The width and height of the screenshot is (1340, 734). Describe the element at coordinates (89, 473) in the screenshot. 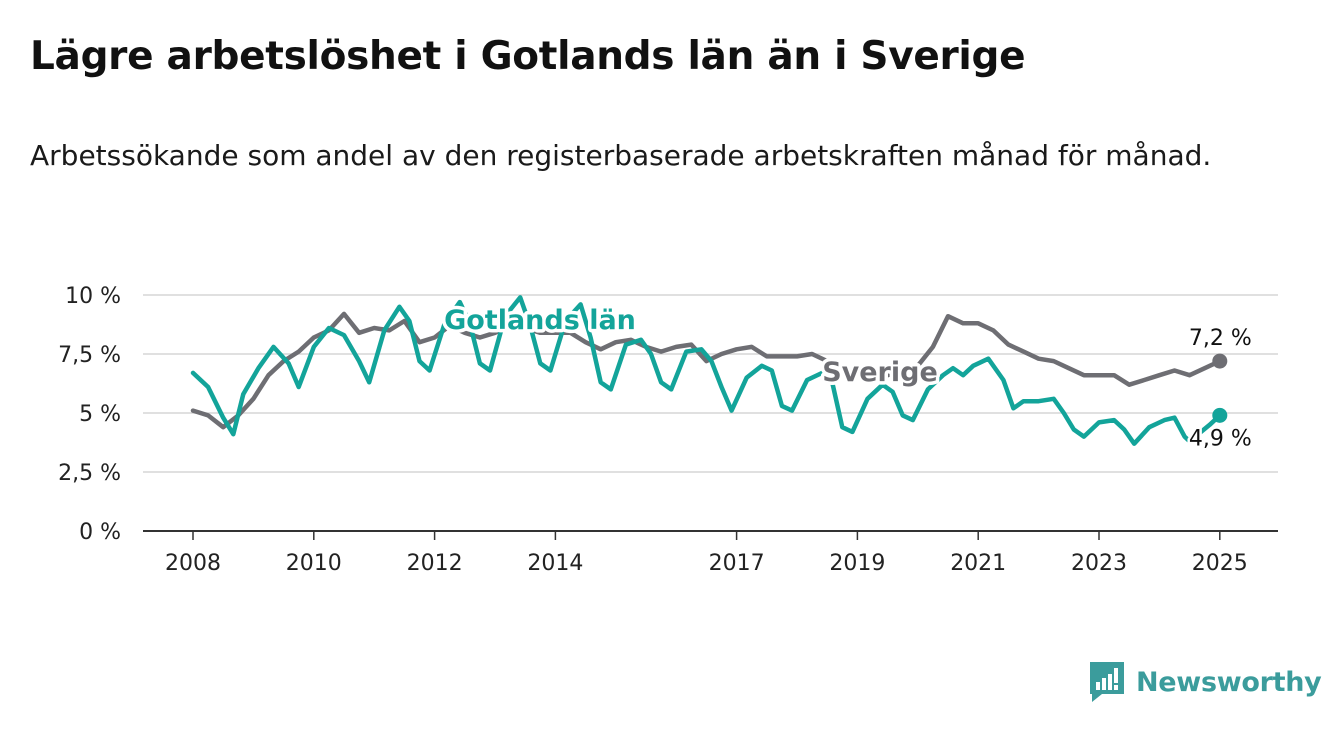

I see `y-tick-label: 2,5 %` at that location.